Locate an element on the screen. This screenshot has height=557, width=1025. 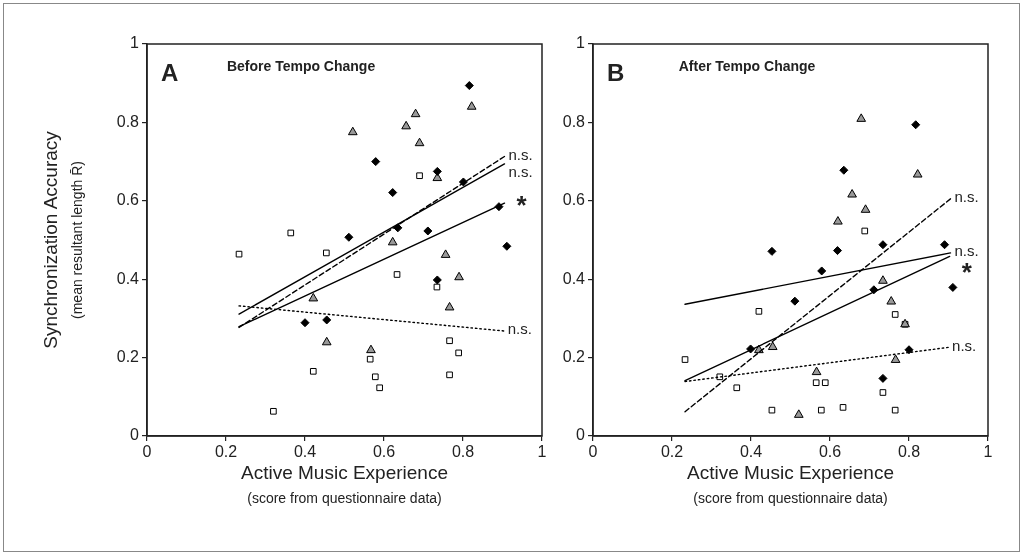
annotation: A is located at coordinates (170, 72).